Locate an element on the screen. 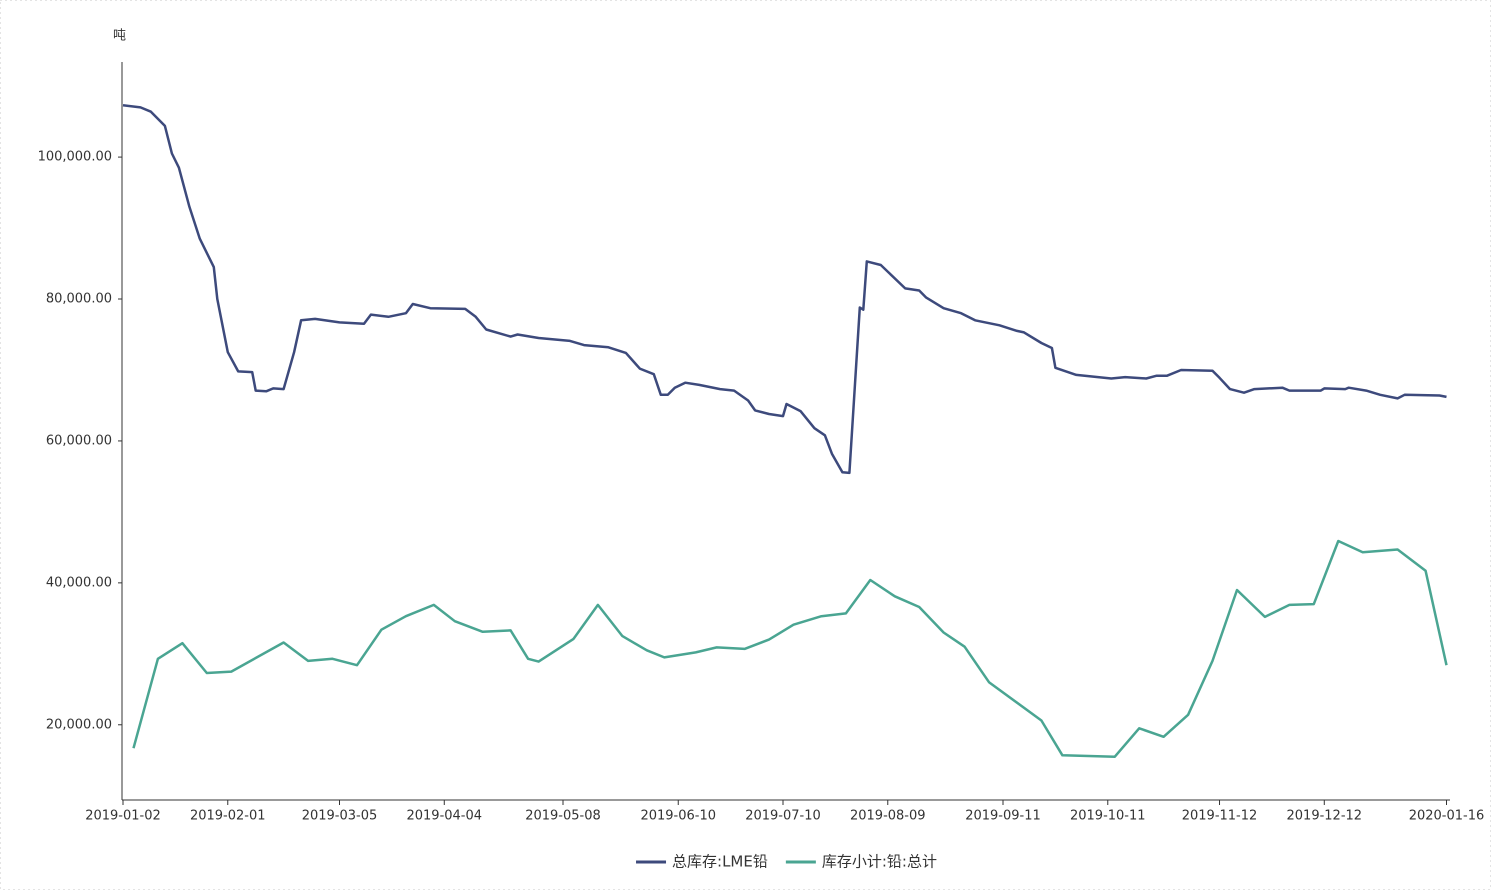 This screenshot has height=890, width=1491. x-tick-label: 2019-01-02 is located at coordinates (123, 816).